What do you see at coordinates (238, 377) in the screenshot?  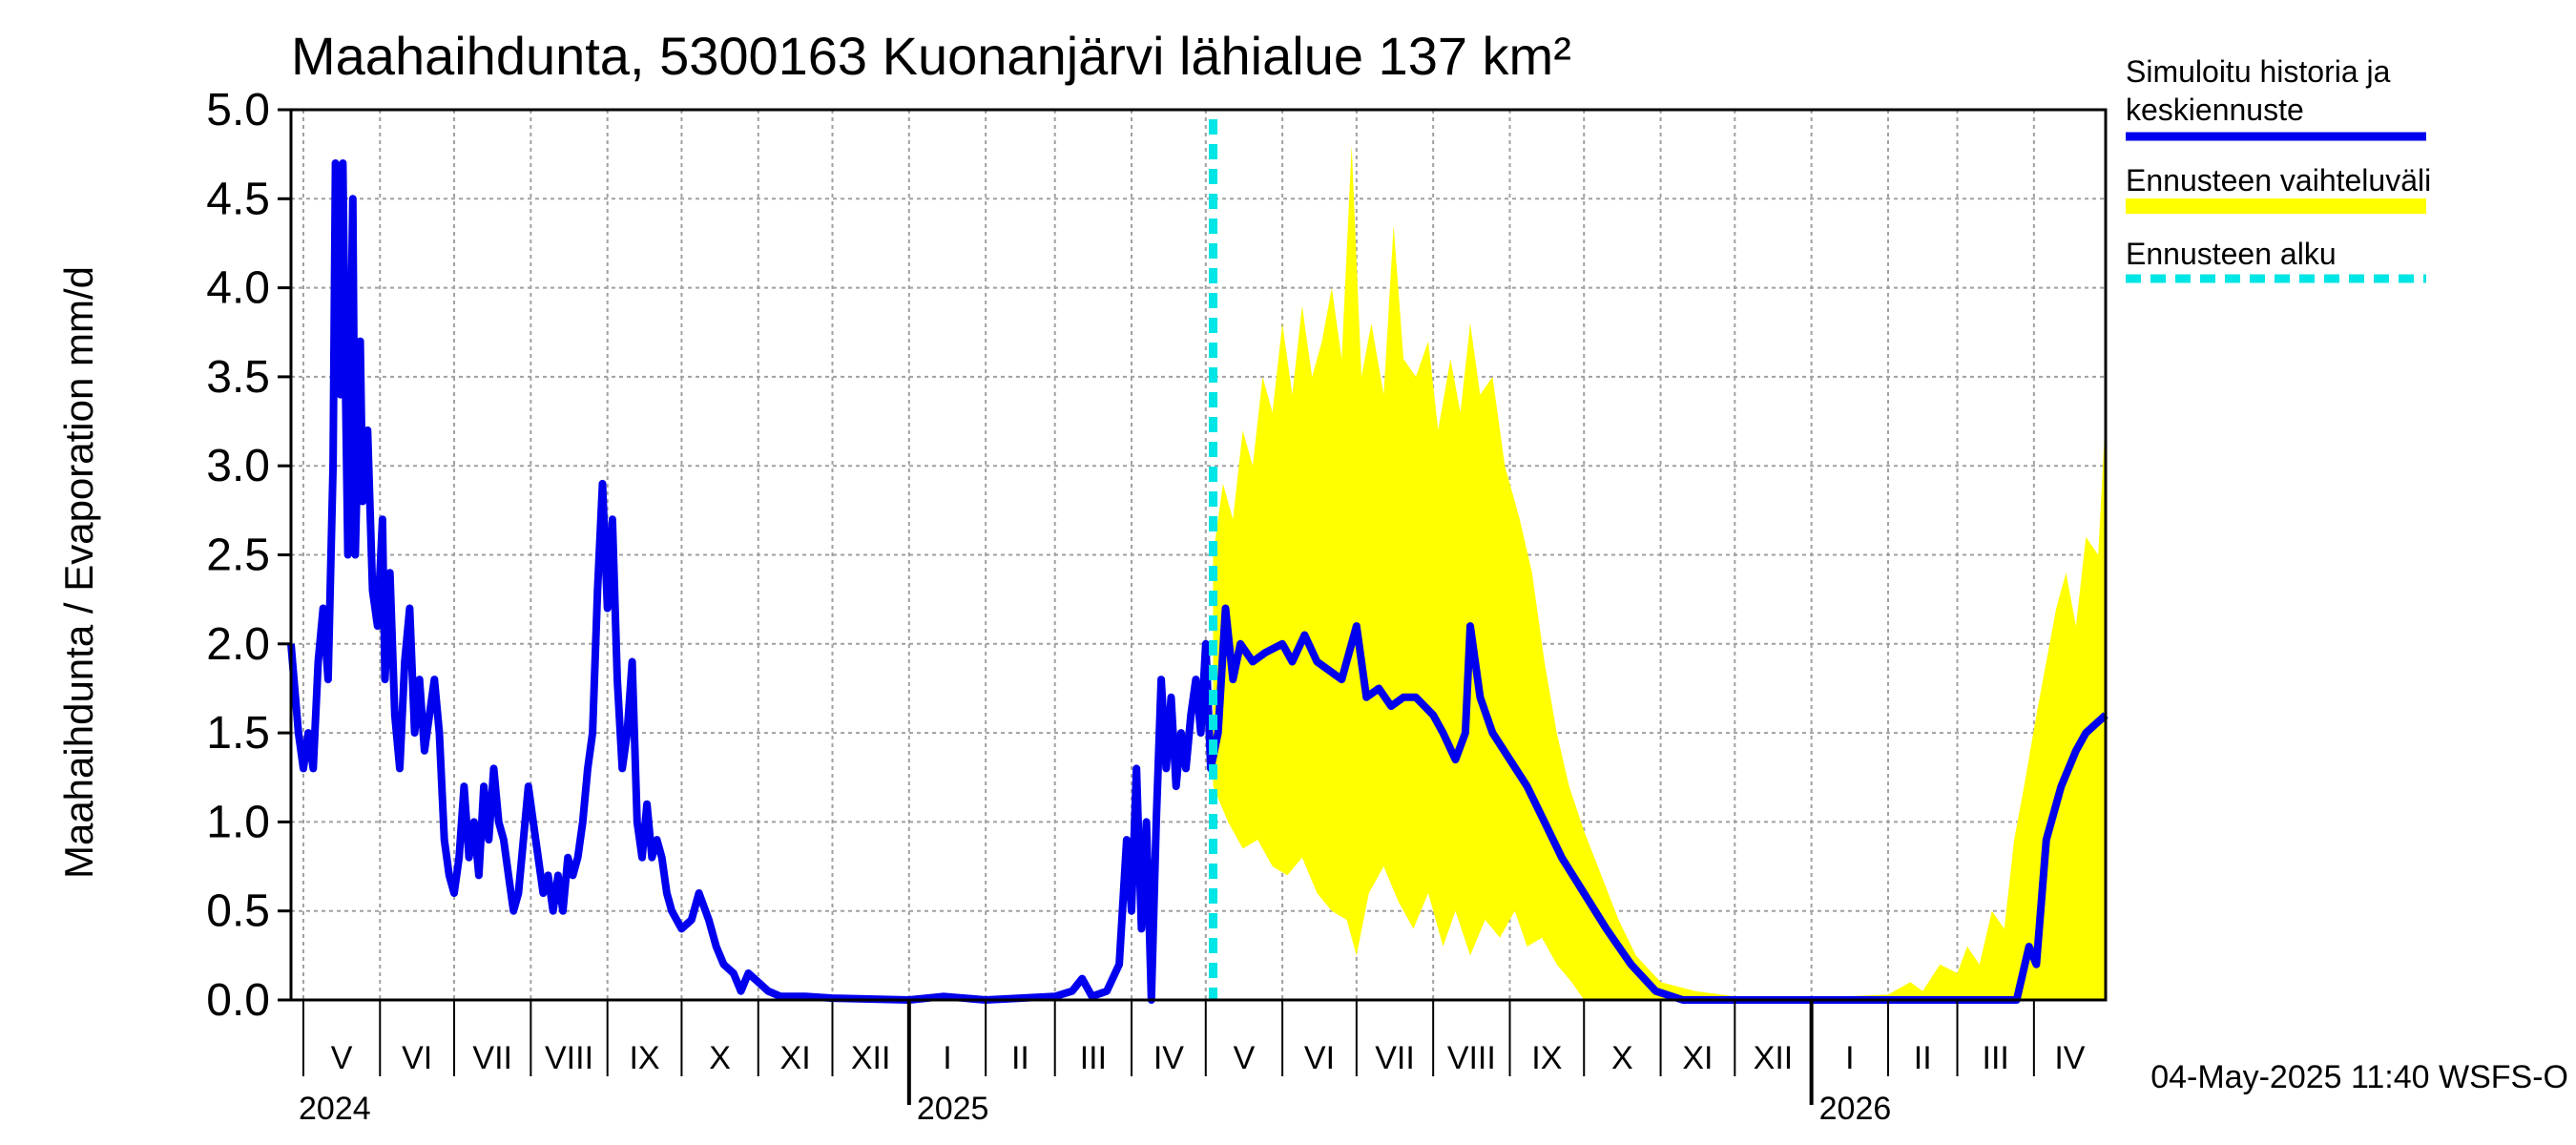 I see `y-tick-label: 3.5` at bounding box center [238, 377].